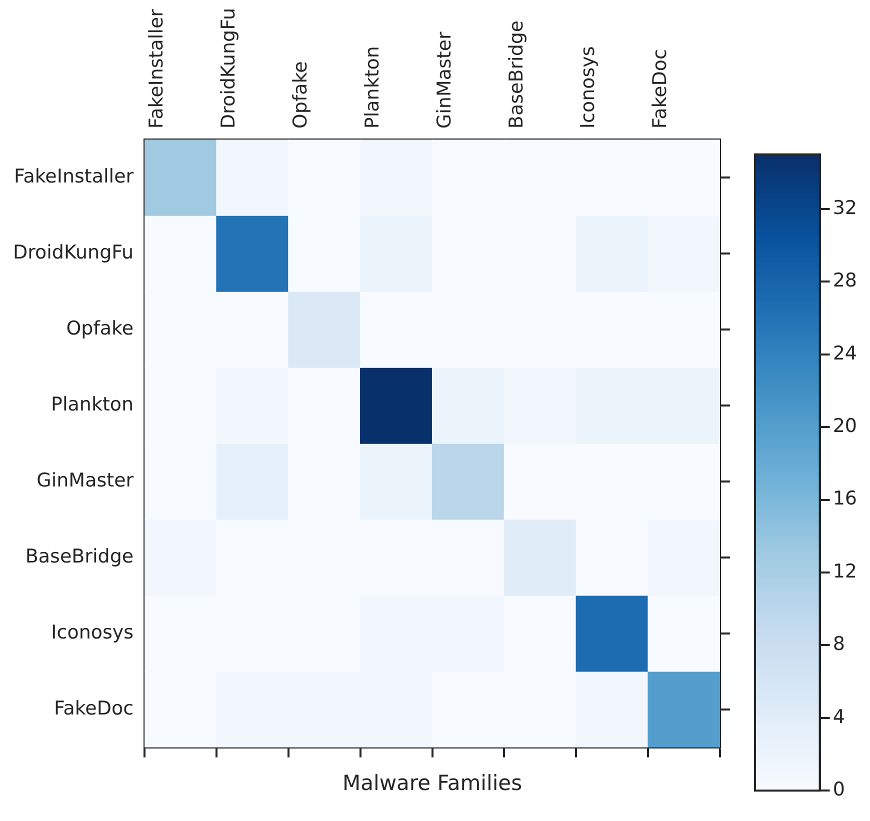 This screenshot has height=821, width=870. Describe the element at coordinates (92, 632) in the screenshot. I see `y-tick-label: Iconosys` at that location.